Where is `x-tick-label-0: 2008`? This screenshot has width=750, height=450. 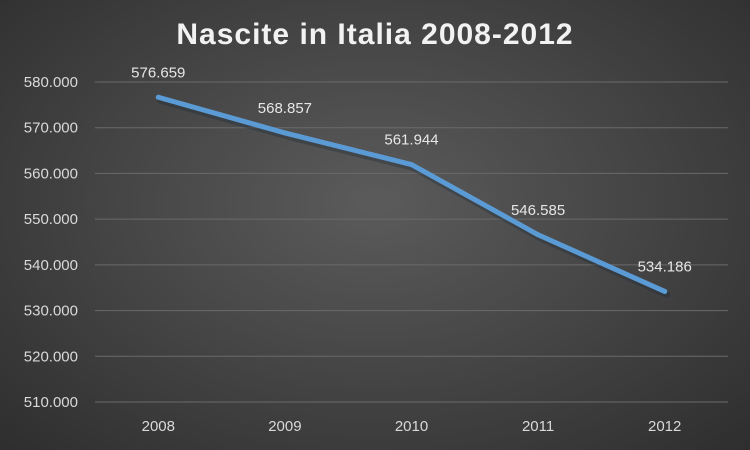 x-tick-label-0: 2008 is located at coordinates (158, 426).